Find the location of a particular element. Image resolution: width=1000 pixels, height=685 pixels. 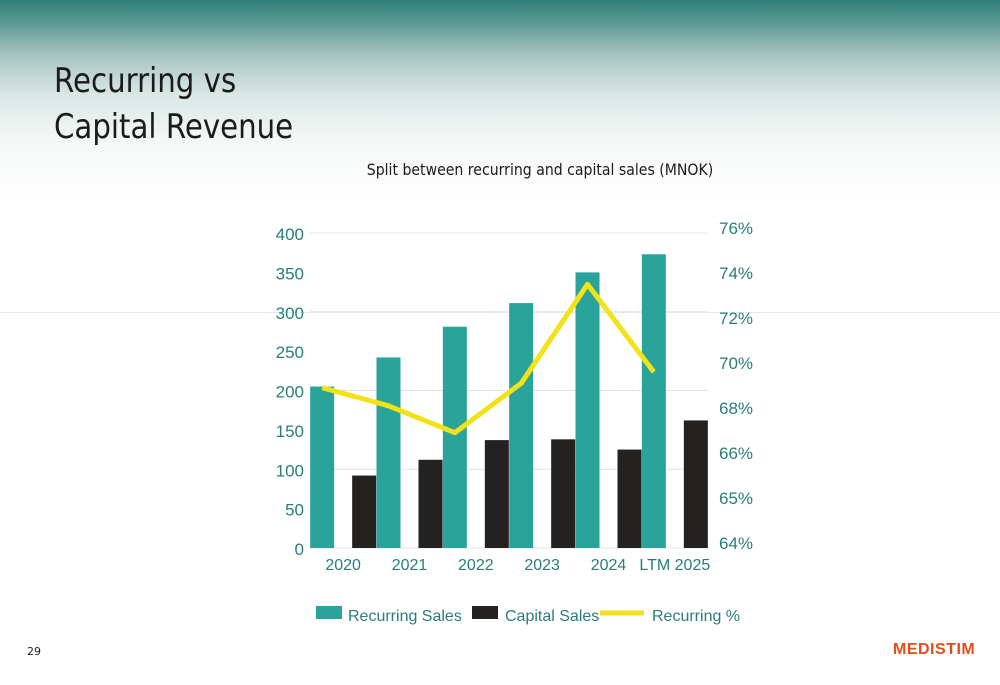

slide-divider is located at coordinates (500, 312).